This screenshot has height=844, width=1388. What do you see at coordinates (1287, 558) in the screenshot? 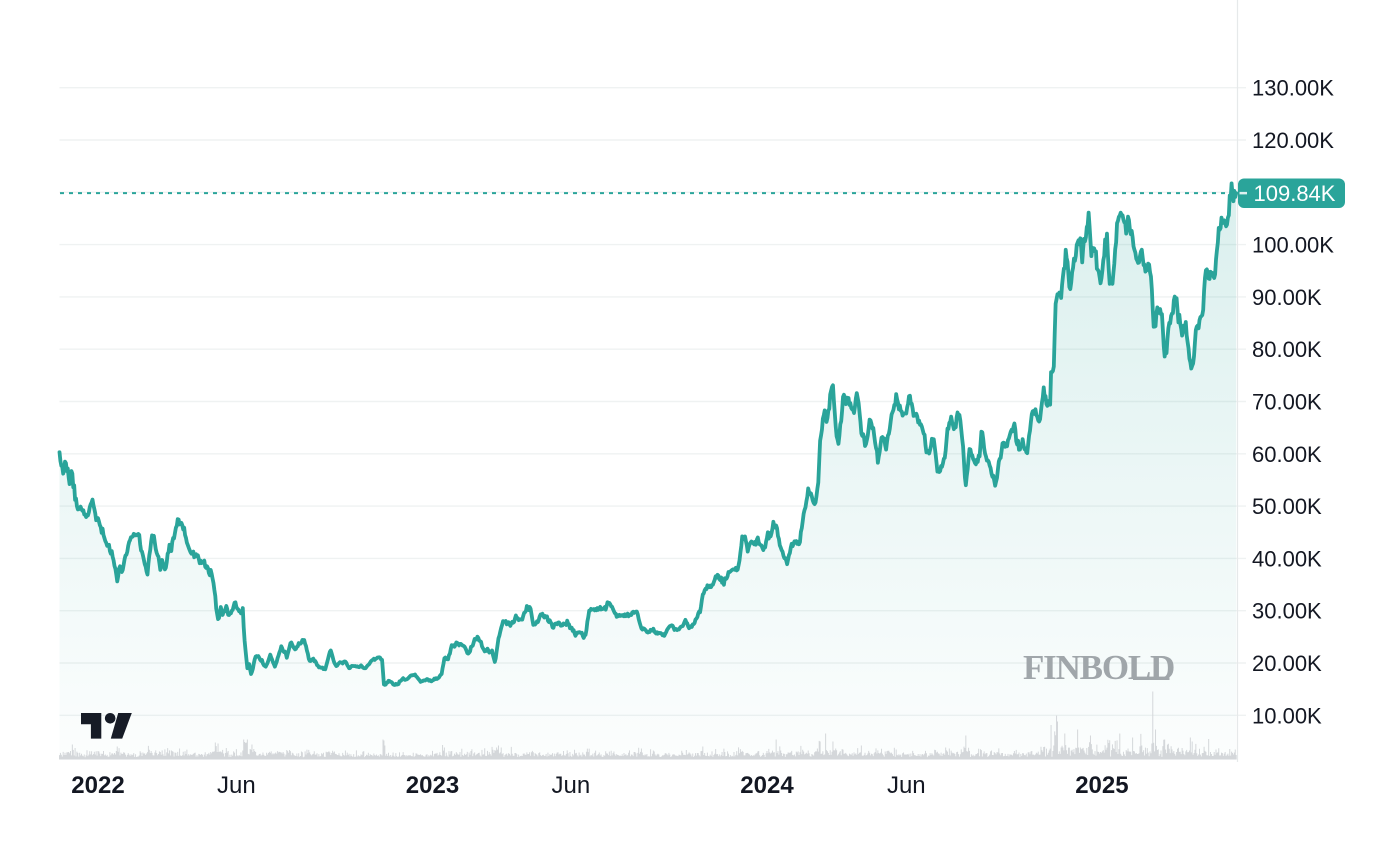
I see `svg-text: 40.00K` at bounding box center [1287, 558].